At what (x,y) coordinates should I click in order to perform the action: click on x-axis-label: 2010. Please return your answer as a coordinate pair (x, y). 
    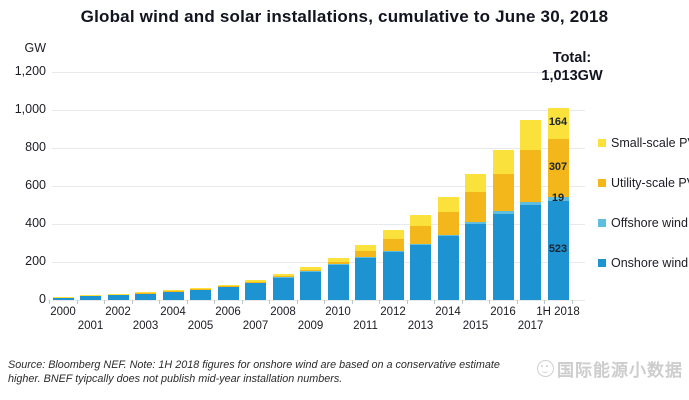
    Looking at the image, I should click on (338, 312).